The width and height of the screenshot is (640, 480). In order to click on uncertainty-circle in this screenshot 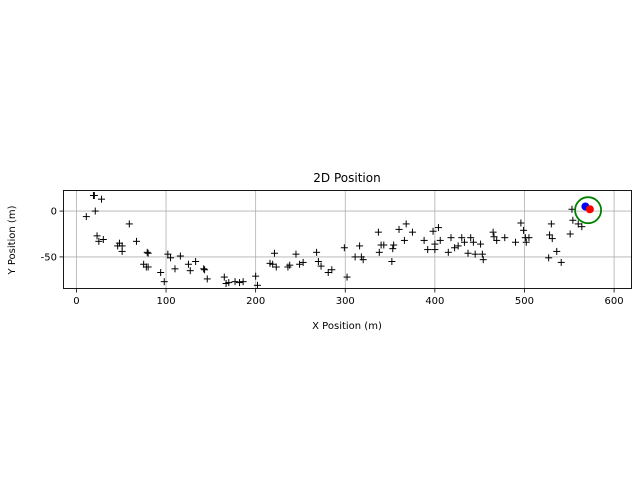, I will do `click(588, 210)`.